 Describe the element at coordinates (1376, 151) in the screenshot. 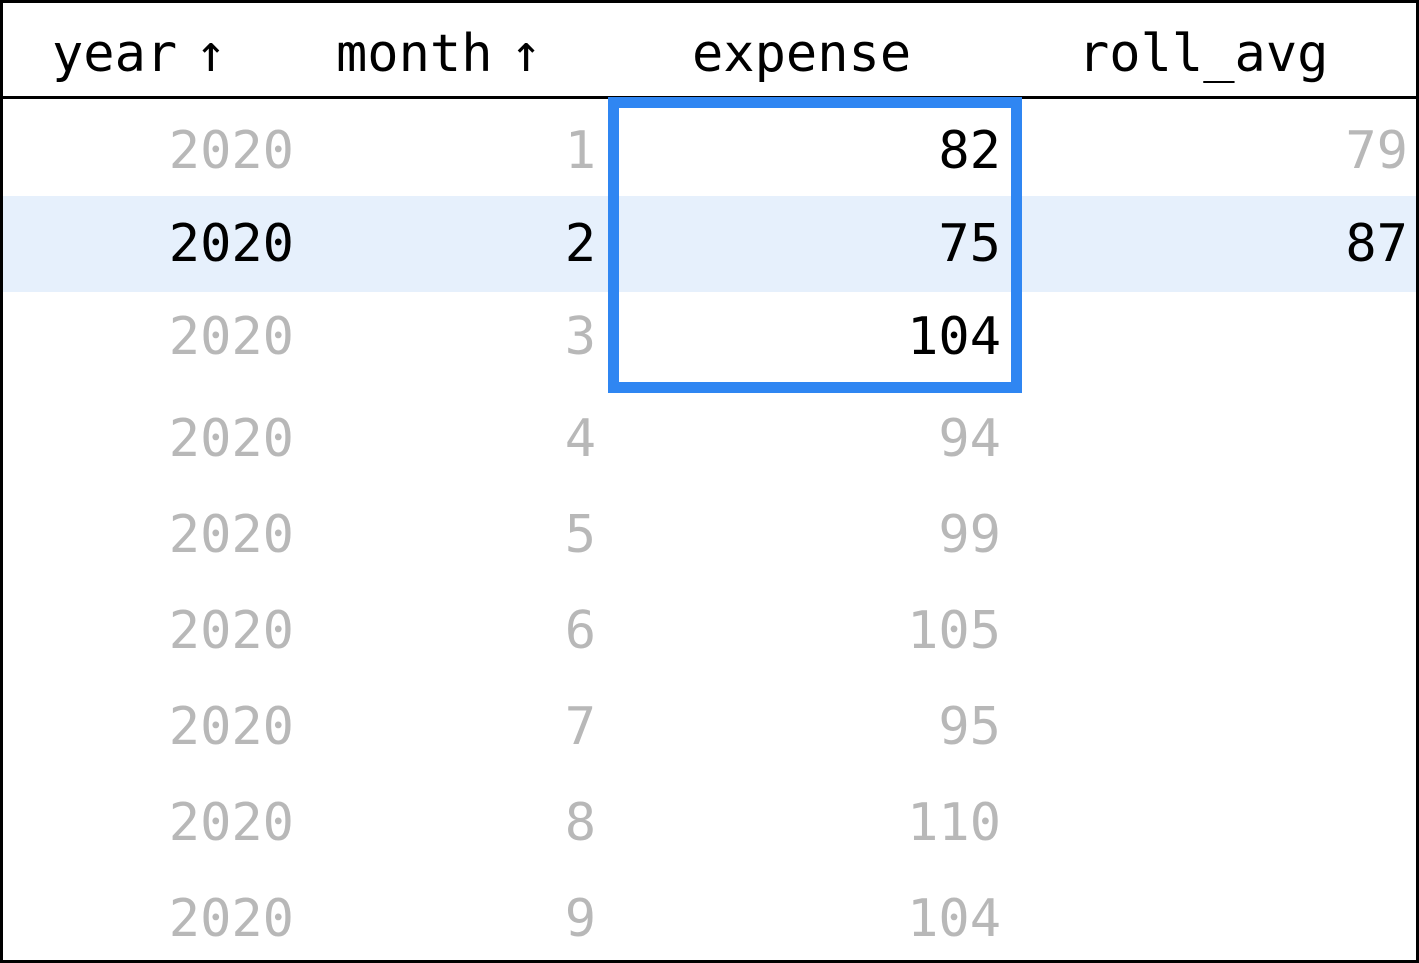

I see `cell-roll-avg: 79` at that location.